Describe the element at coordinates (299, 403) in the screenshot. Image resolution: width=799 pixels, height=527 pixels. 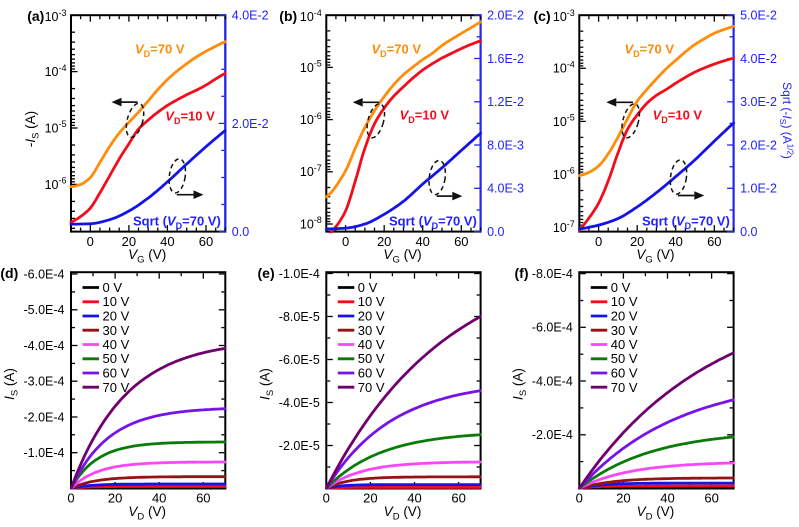
I see `svg-text: -4.0E-5` at that location.